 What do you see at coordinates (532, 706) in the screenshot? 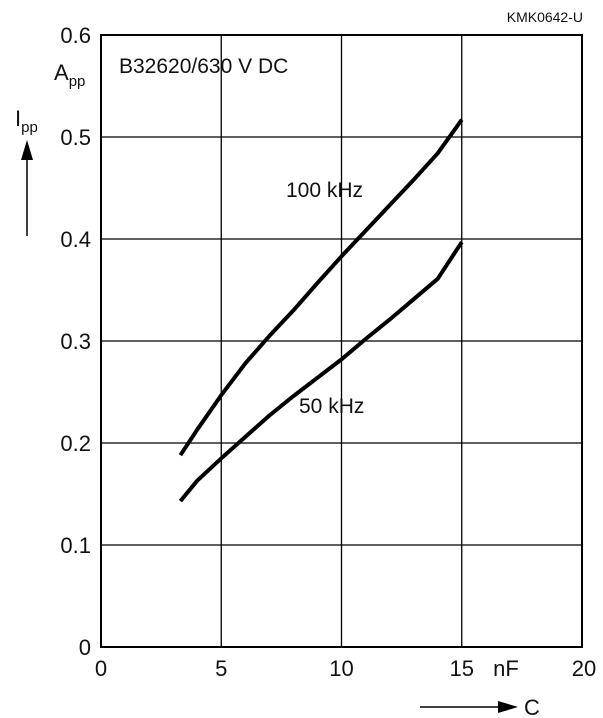
I see `x-axis-symbol: C` at bounding box center [532, 706].